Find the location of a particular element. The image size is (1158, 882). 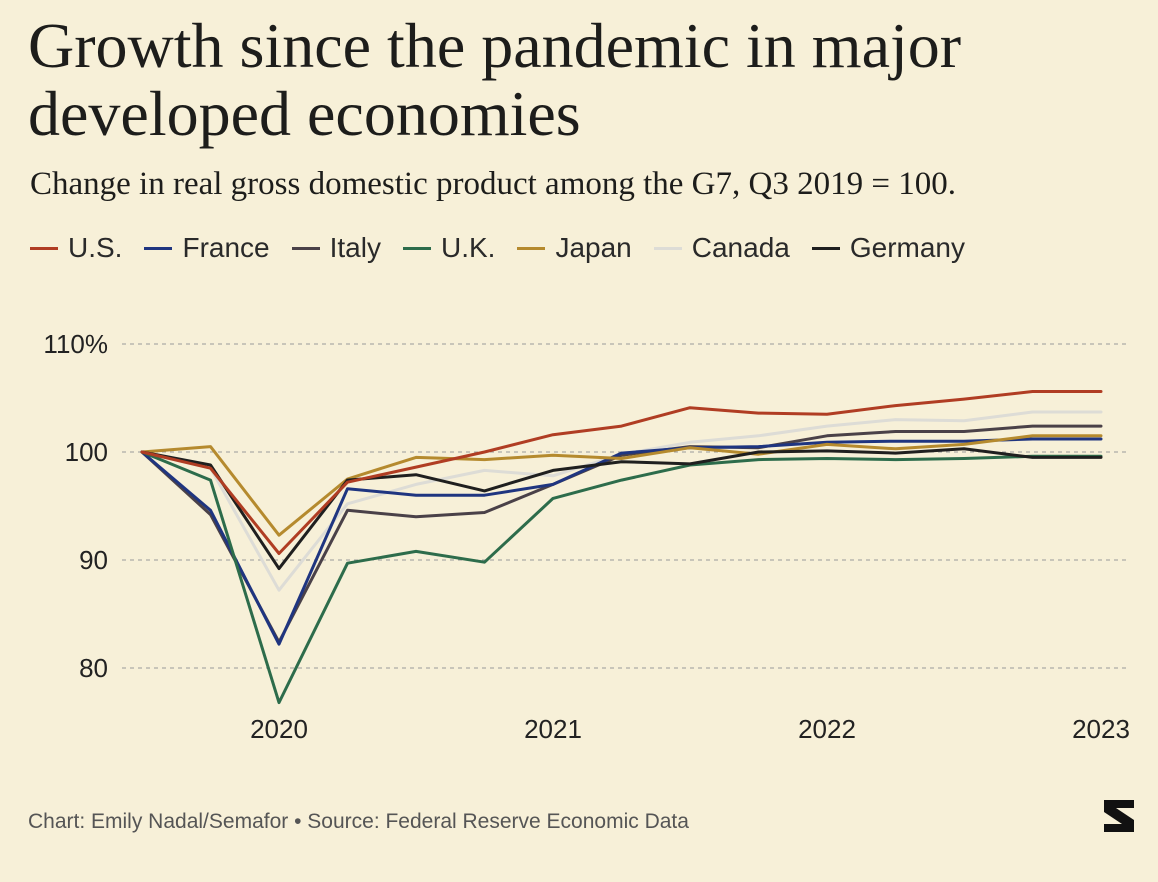

legend-label: U.S. is located at coordinates (95, 247).